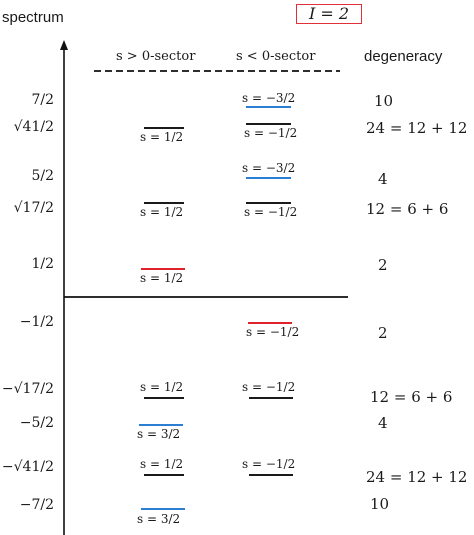  What do you see at coordinates (162, 387) in the screenshot?
I see `s-label-r7-pos: s = 1/2` at bounding box center [162, 387].